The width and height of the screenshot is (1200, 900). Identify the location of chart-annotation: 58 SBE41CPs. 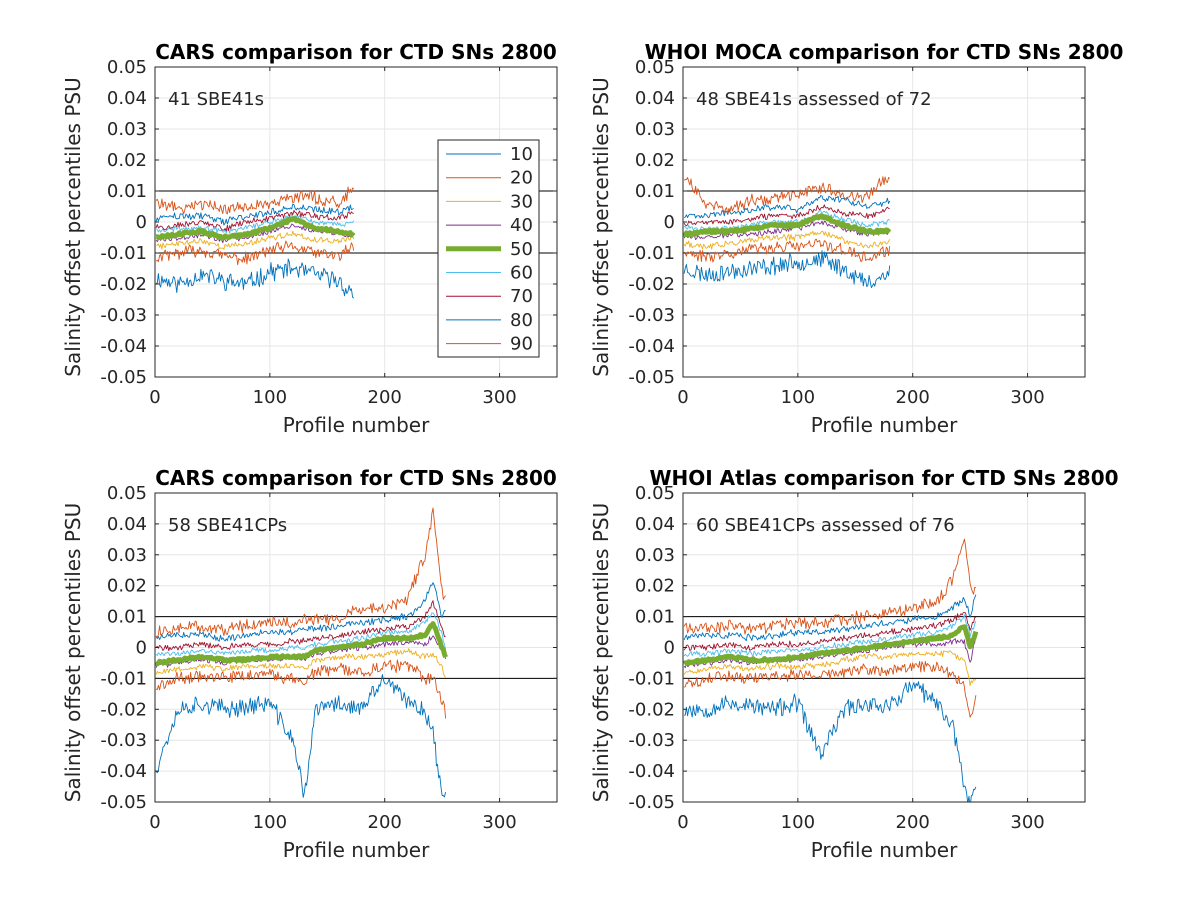
(227, 525).